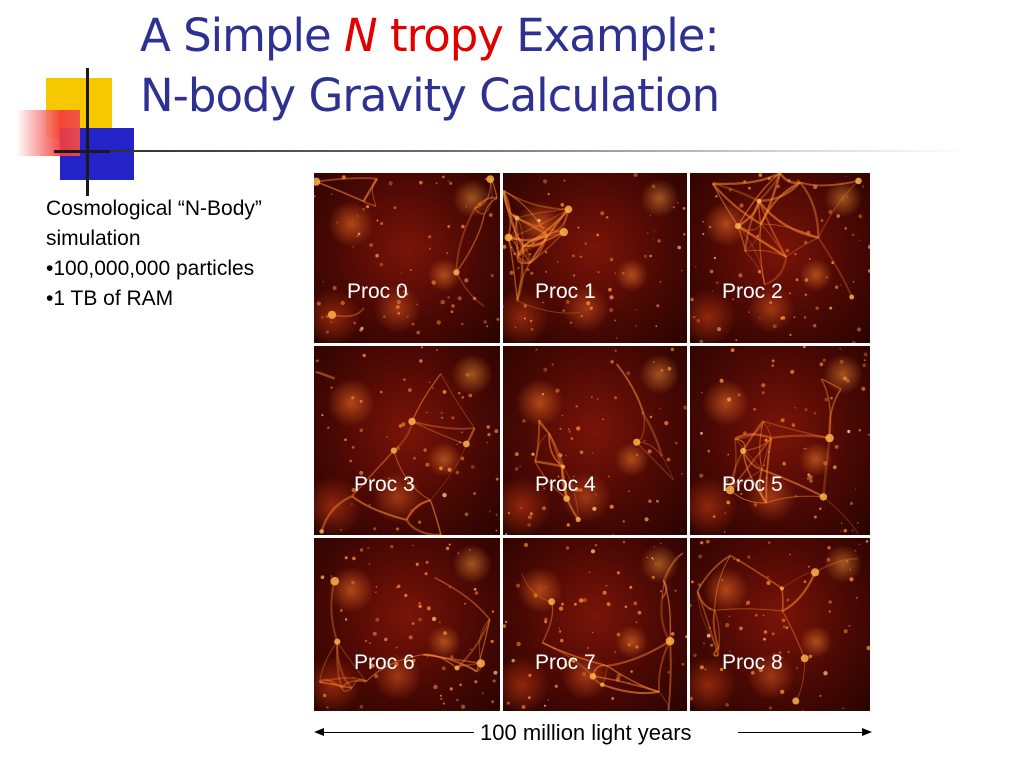  Describe the element at coordinates (407, 440) in the screenshot. I see `tile-proc-3: Proc 3` at that location.